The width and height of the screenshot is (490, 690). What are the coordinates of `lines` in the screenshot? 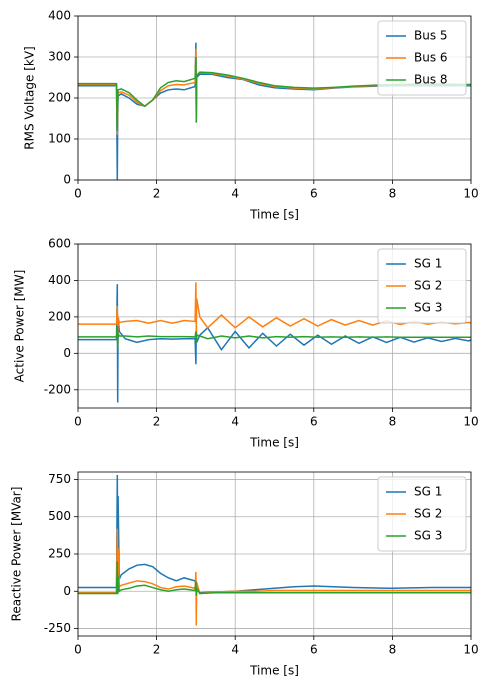 It's located at (274, 342).